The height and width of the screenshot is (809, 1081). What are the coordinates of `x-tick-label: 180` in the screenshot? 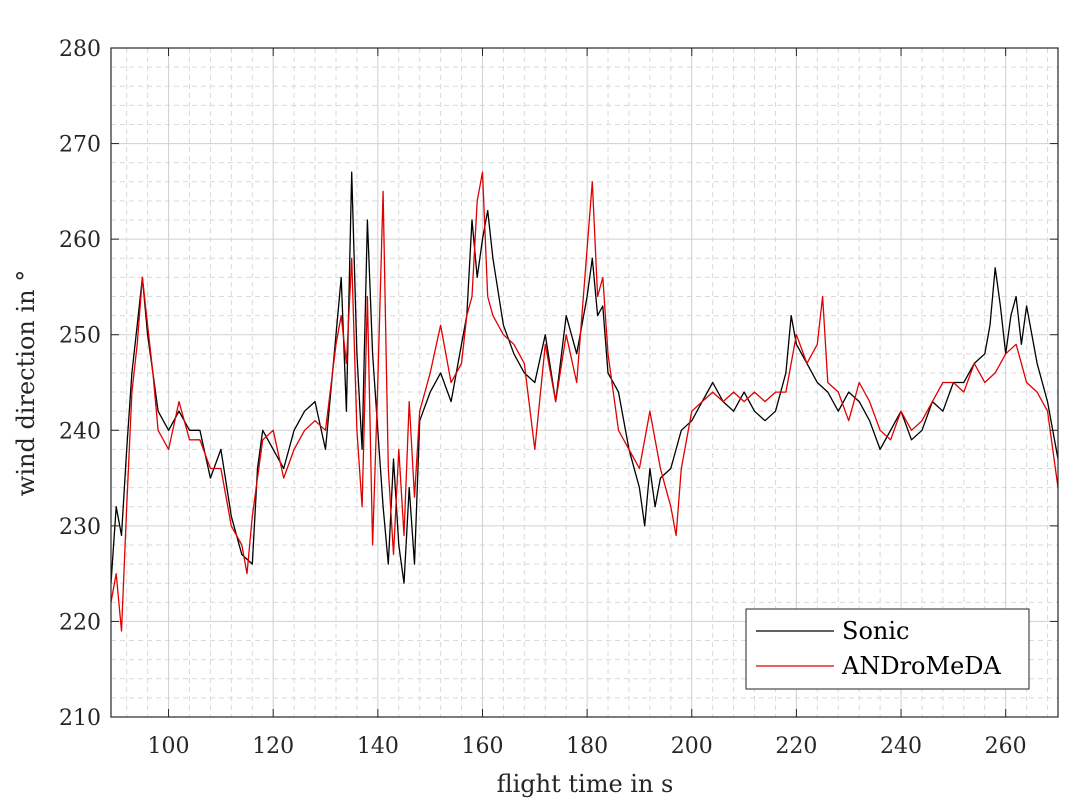 It's located at (587, 746).